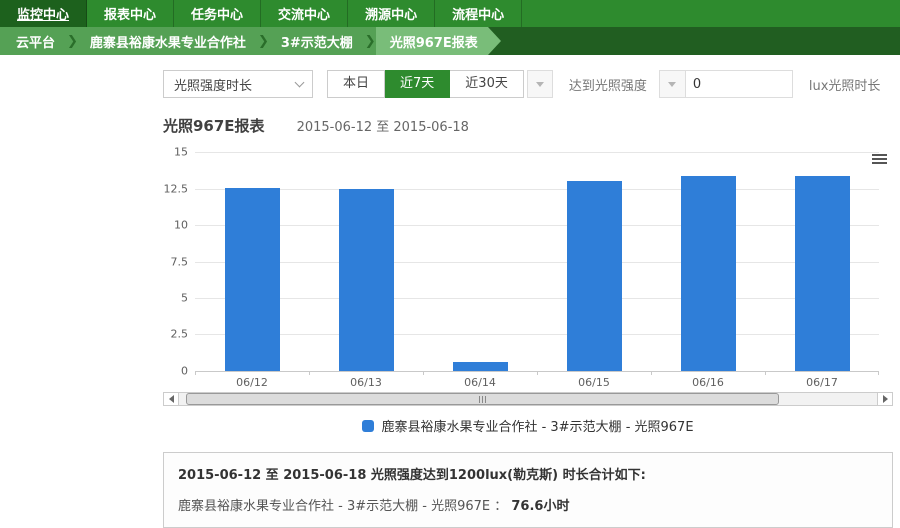 The width and height of the screenshot is (900, 528). What do you see at coordinates (179, 334) in the screenshot?
I see `y-axis-tick: 2.5` at bounding box center [179, 334].